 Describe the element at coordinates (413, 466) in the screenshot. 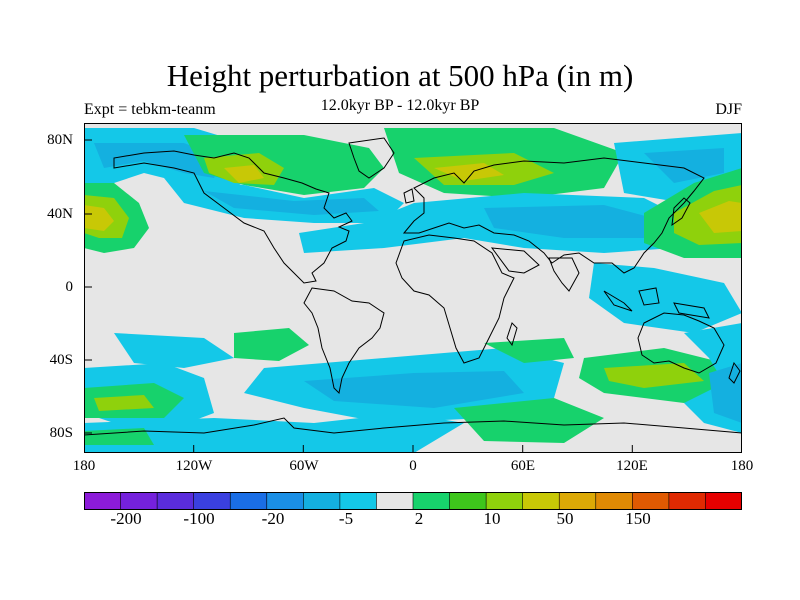

I see `lon-tick-0: 0` at that location.